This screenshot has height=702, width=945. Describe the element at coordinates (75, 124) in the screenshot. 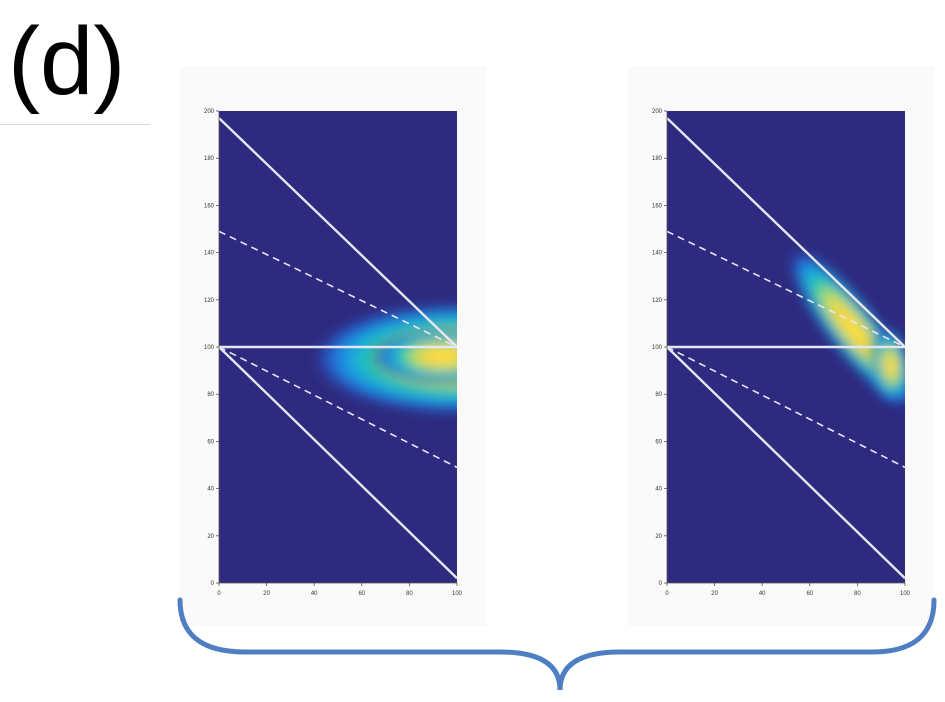

I see `label-divider` at that location.